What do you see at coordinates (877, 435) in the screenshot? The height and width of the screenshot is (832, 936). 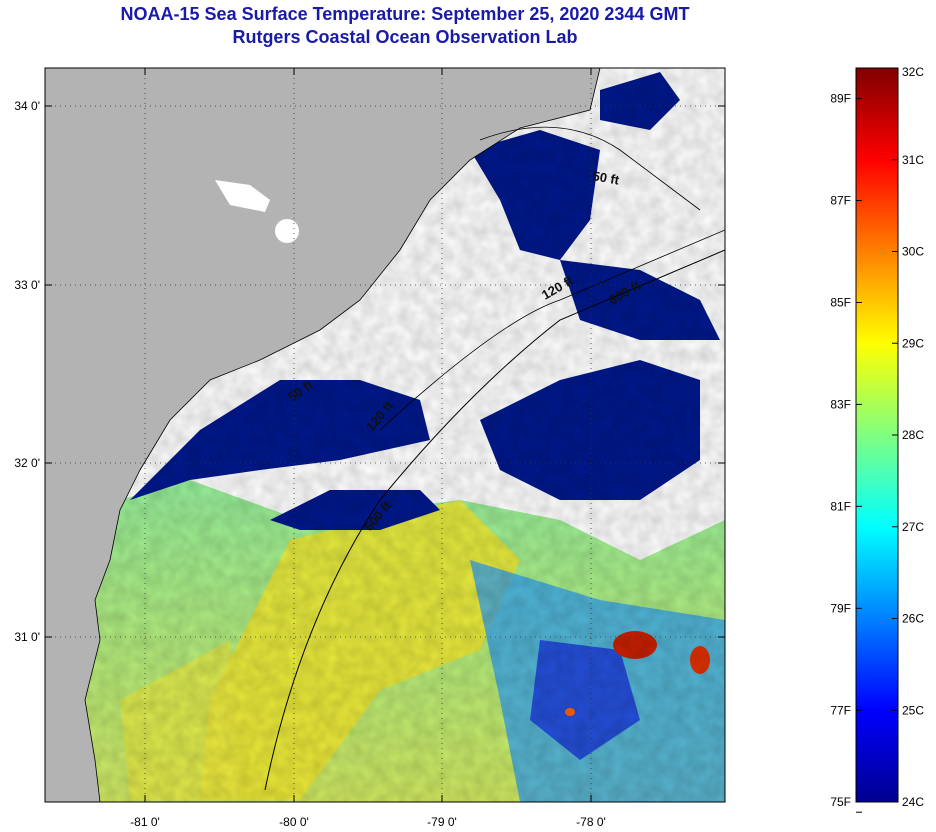 I see `colorbar-gradient` at bounding box center [877, 435].